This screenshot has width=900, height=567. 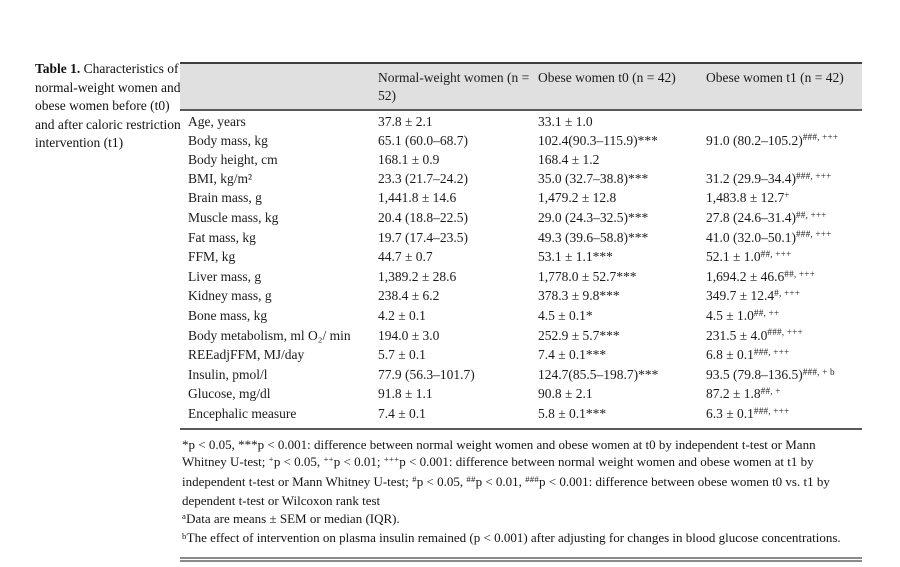 What do you see at coordinates (769, 178) in the screenshot?
I see `cell-obese-t1: 31.2 (29.9–34.4)###, +++` at bounding box center [769, 178].